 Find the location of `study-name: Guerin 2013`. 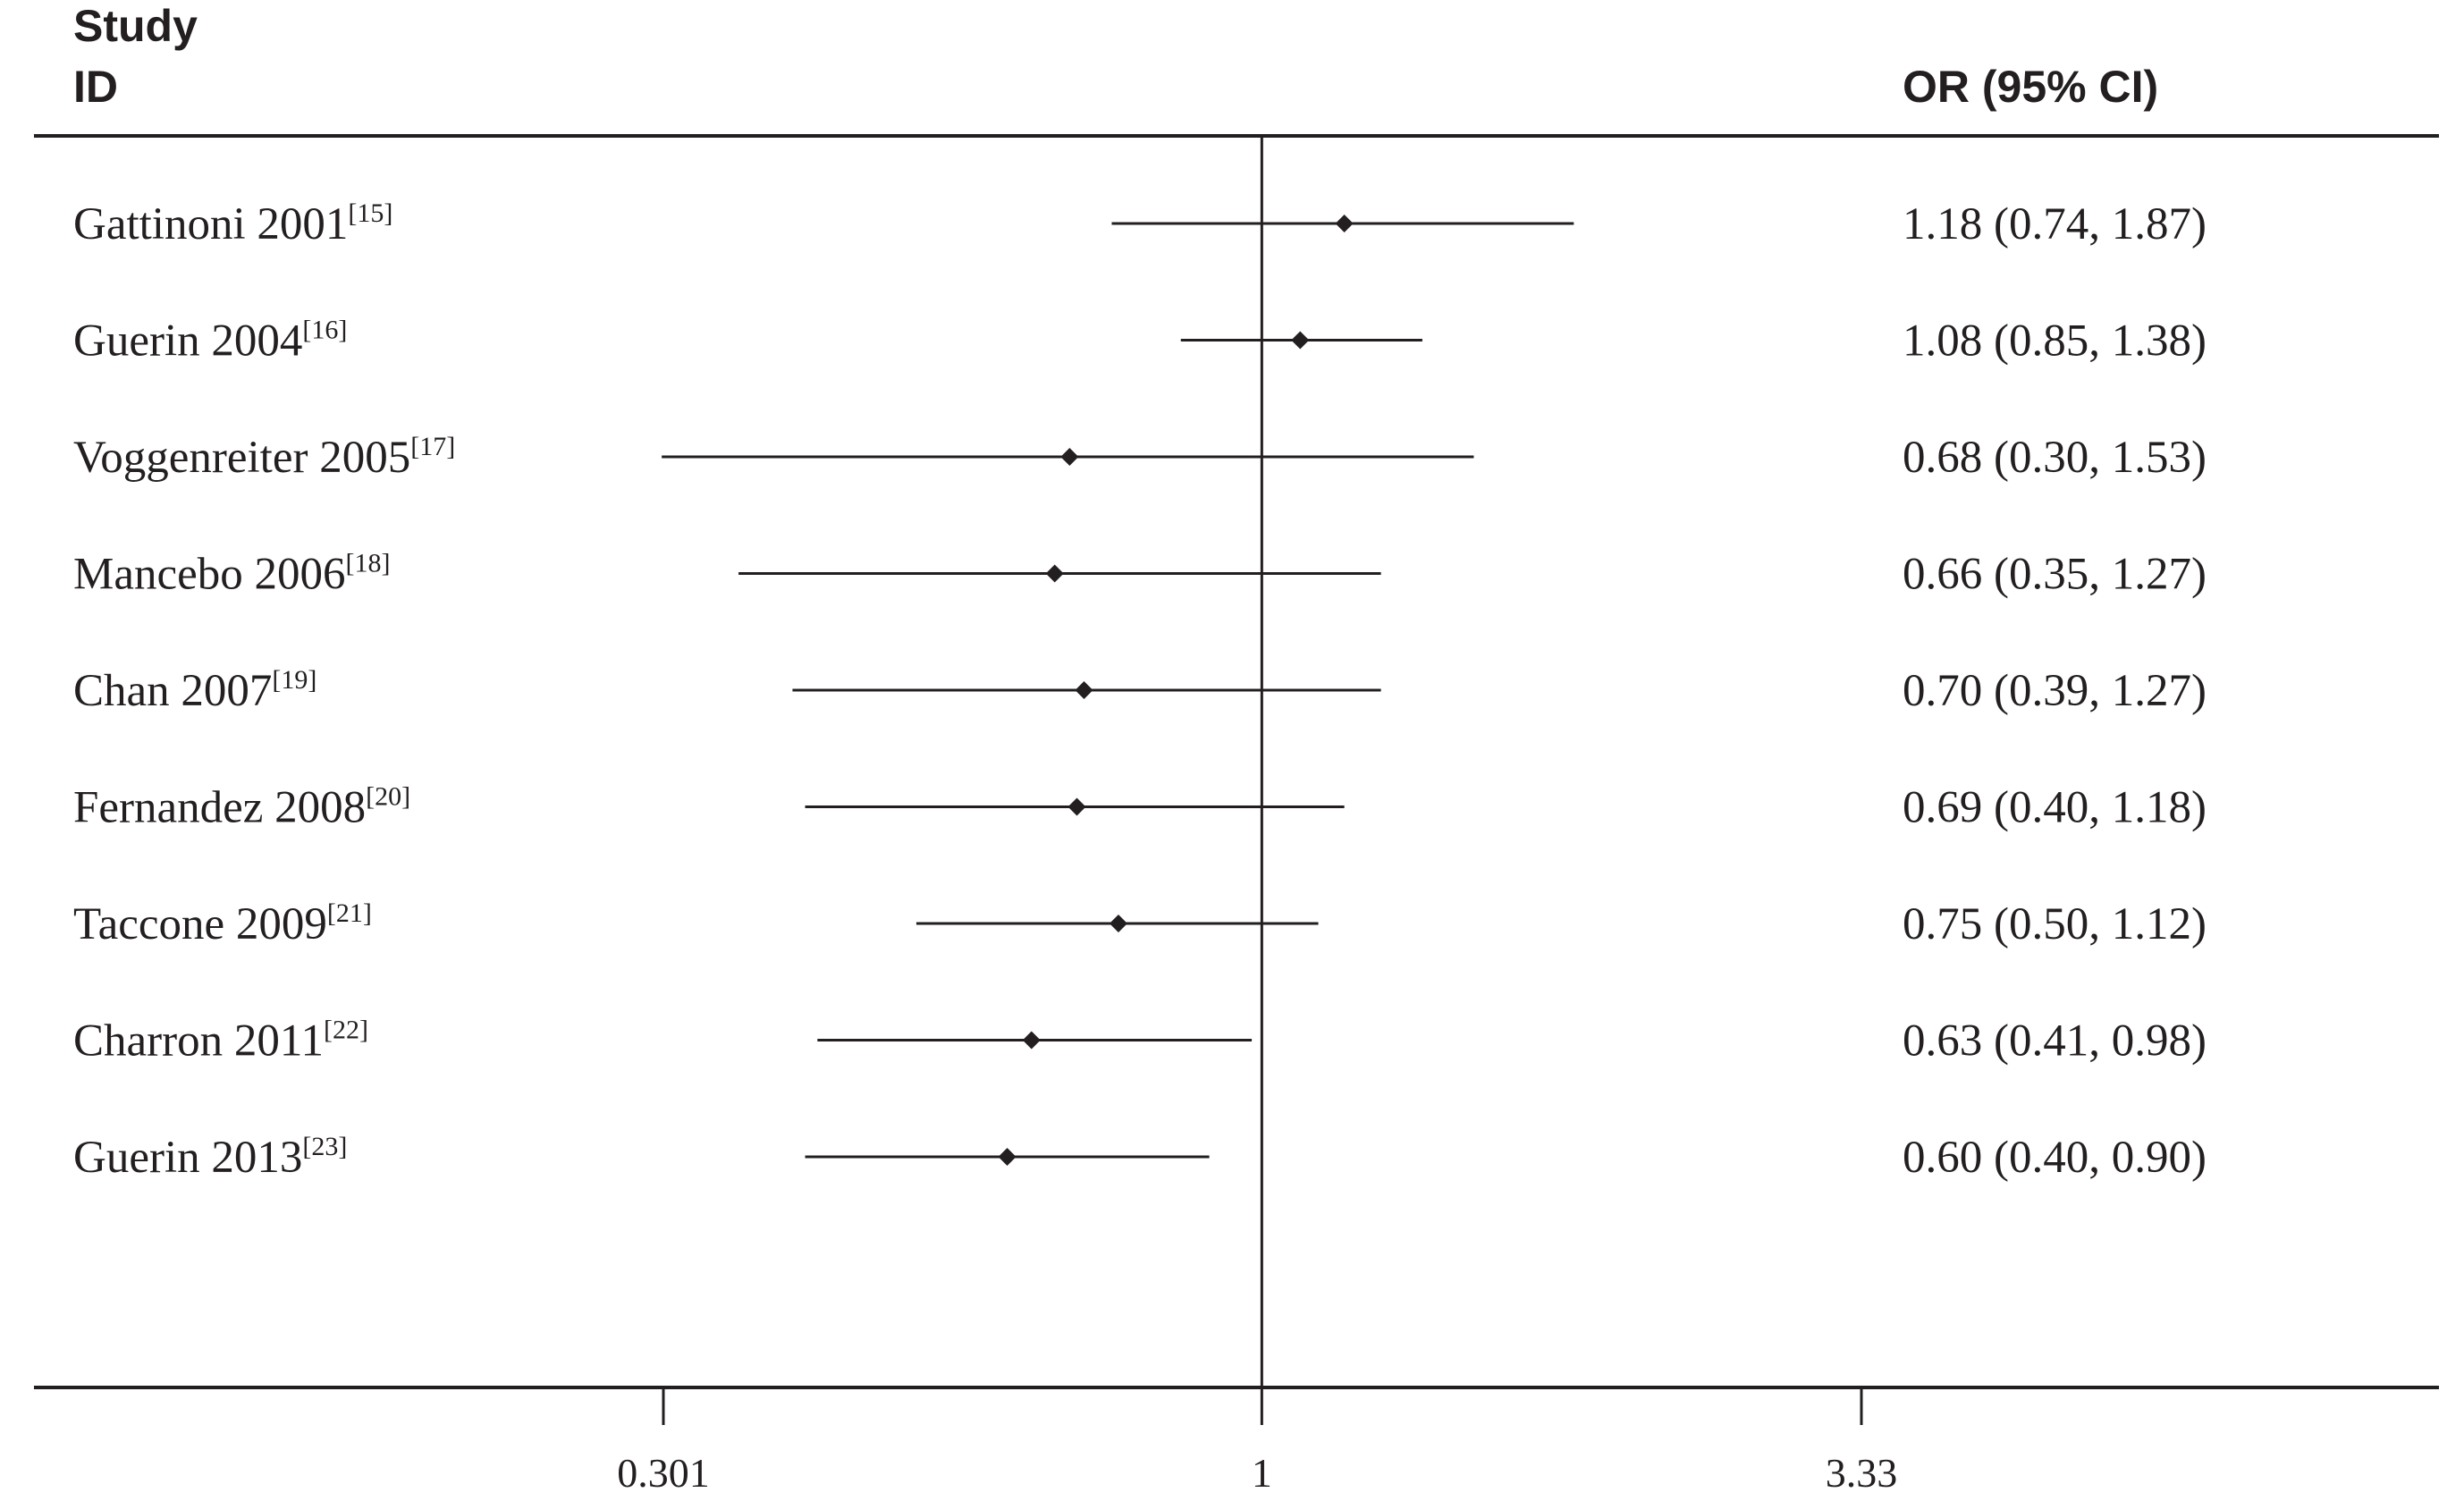

study-name: Guerin 2013 is located at coordinates (187, 1158).